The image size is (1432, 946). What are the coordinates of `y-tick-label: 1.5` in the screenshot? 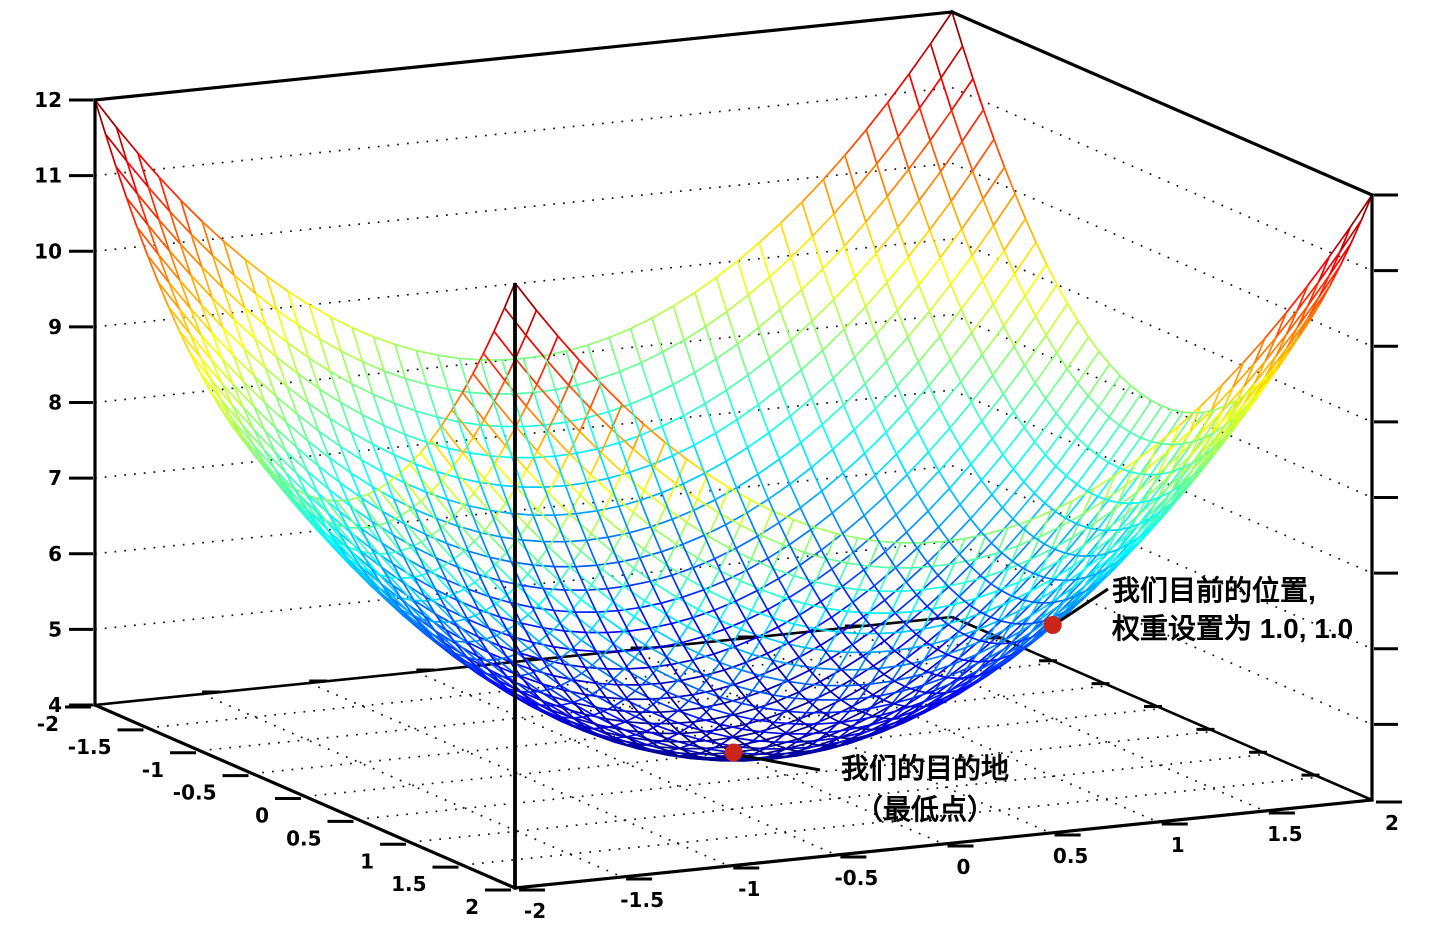 It's located at (1284, 834).